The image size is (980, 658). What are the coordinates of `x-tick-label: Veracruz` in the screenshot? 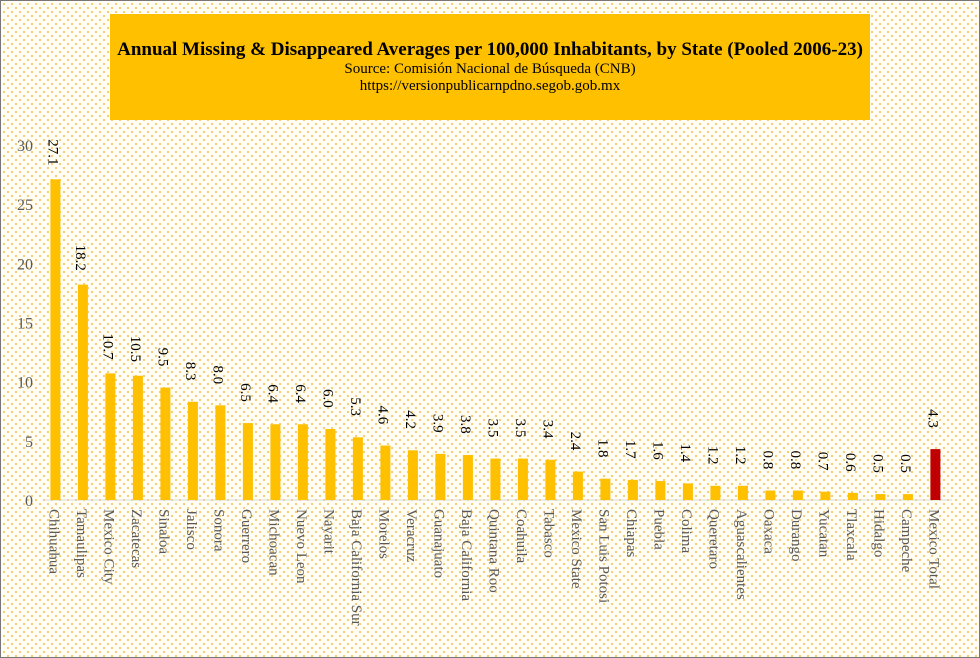 It's located at (411, 536).